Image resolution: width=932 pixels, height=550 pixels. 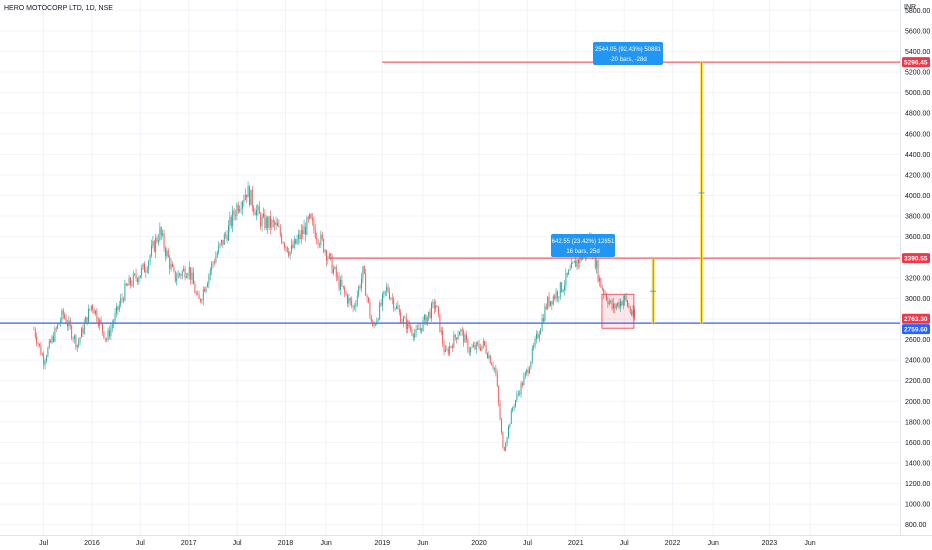 What do you see at coordinates (917, 73) in the screenshot?
I see `y-tick-label: 5200.00` at bounding box center [917, 73].